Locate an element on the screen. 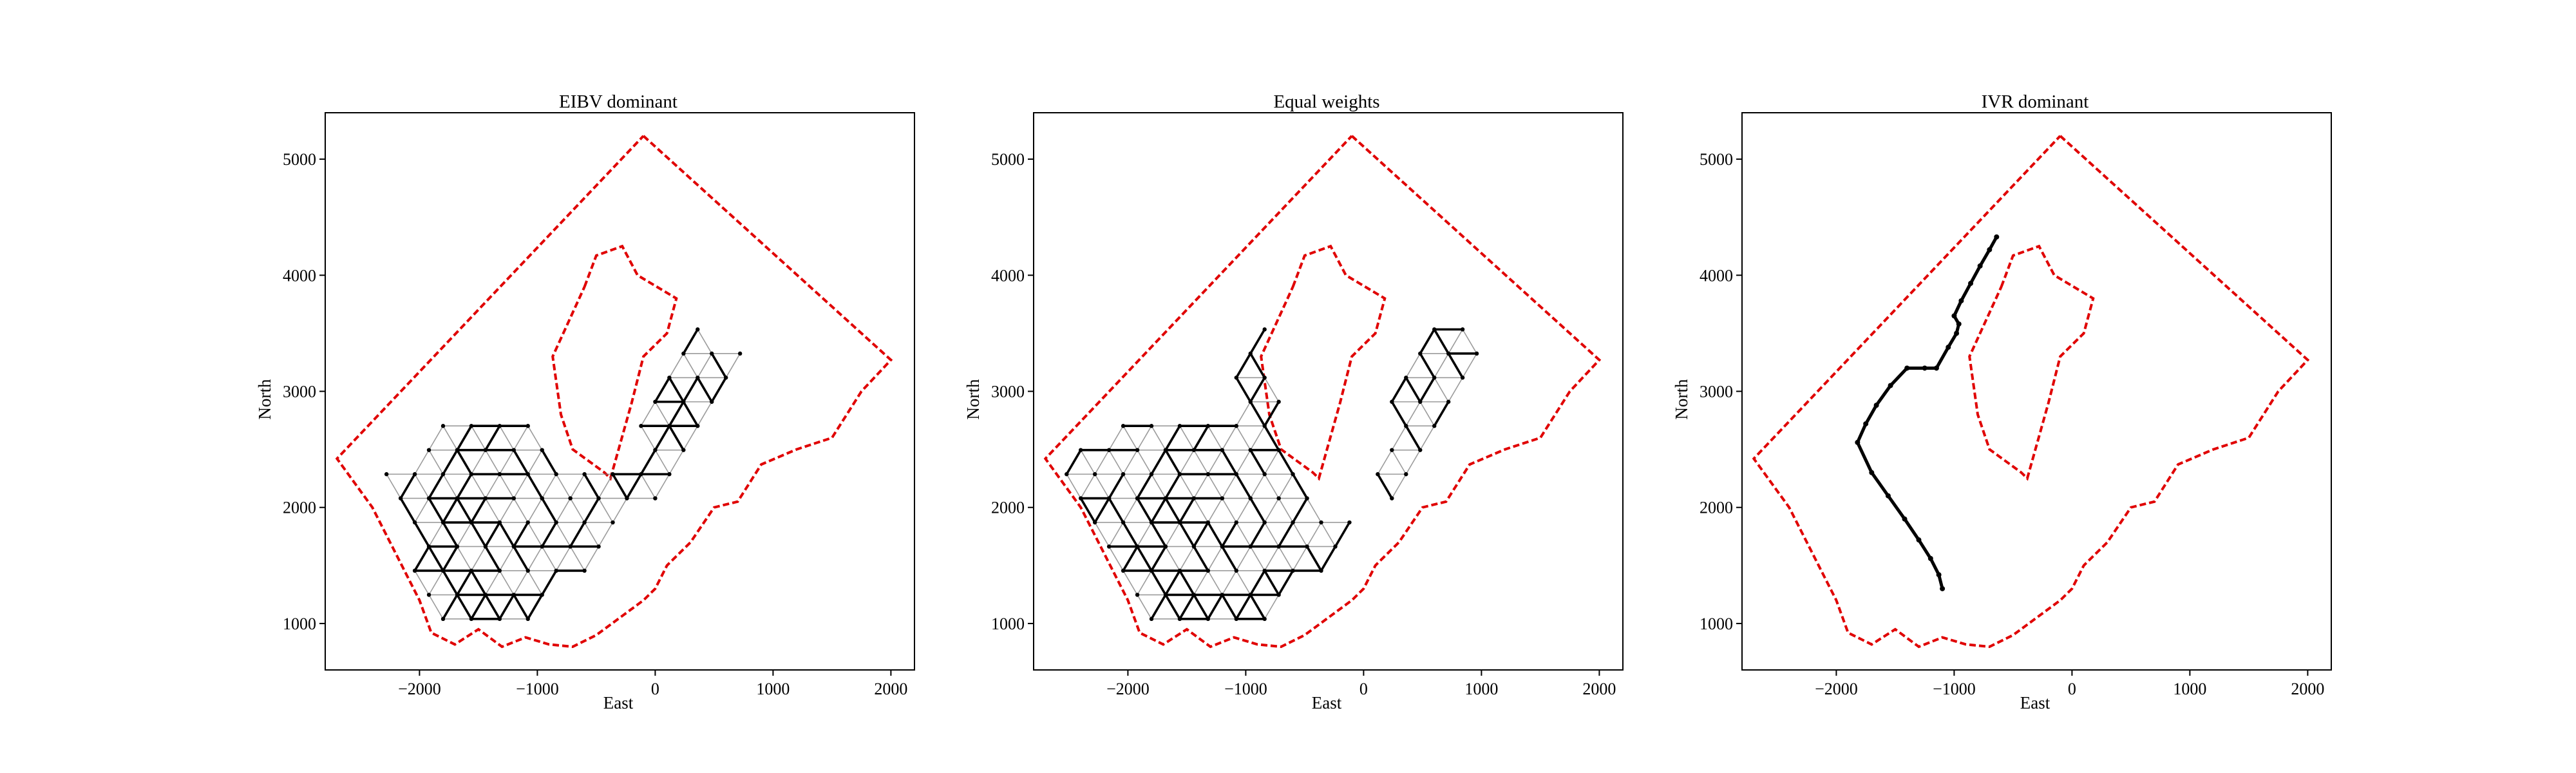 The height and width of the screenshot is (773, 2576). chart-title: IVR dominant is located at coordinates (2035, 101).